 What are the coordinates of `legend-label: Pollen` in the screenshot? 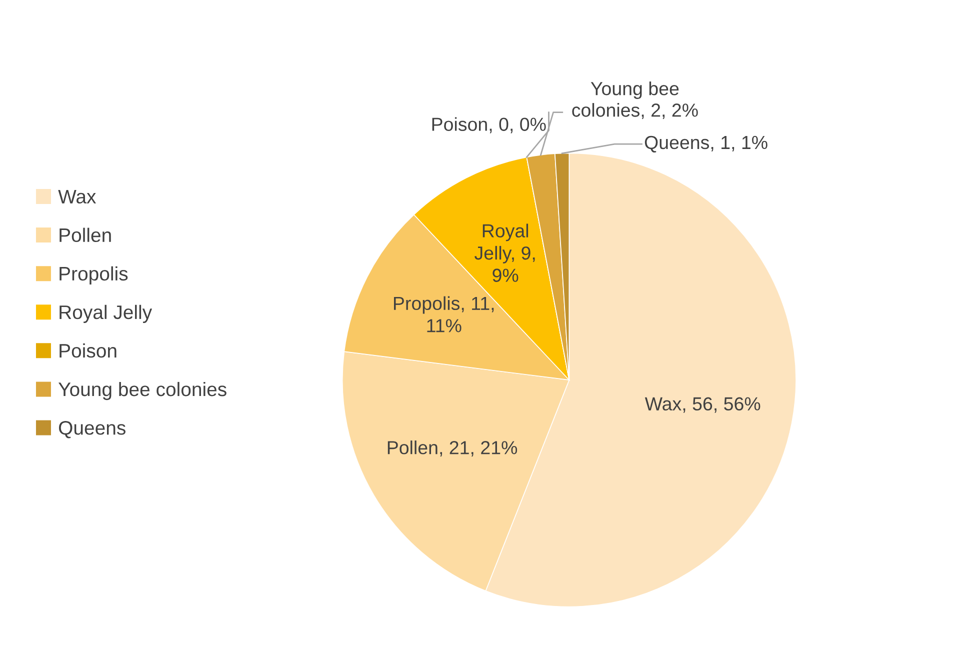 It's located at (85, 235).